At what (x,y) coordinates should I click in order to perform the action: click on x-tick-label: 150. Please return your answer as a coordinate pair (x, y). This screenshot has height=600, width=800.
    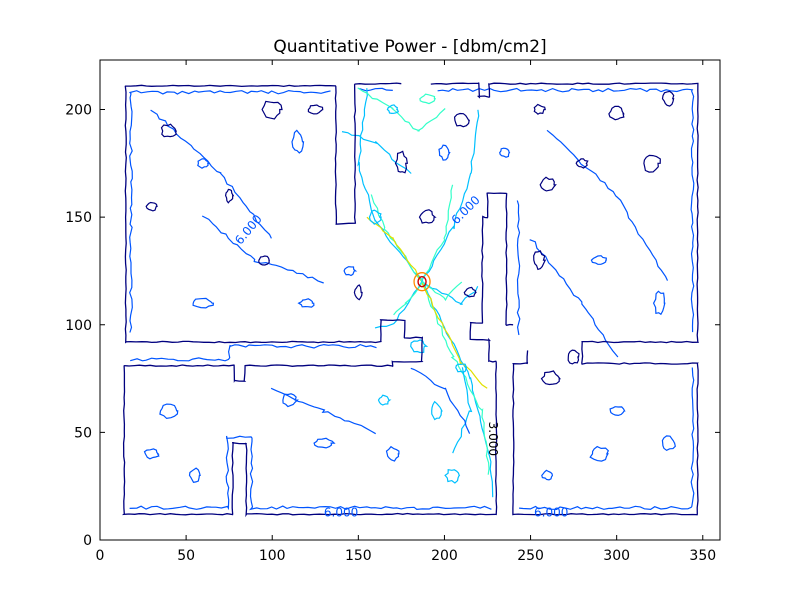
    Looking at the image, I should click on (358, 556).